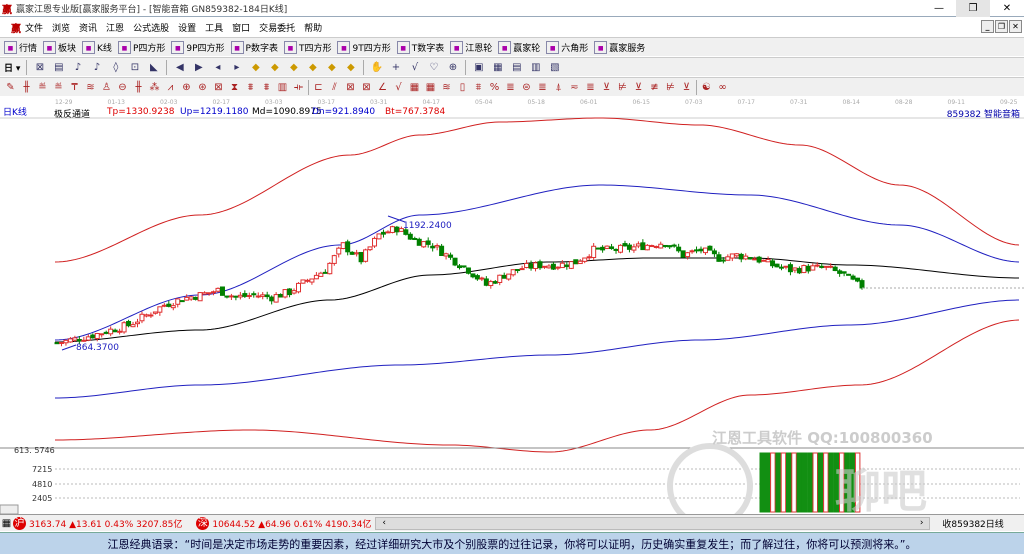 This screenshot has width=1024, height=554. I want to click on draw-tool-icon: ⊛, so click(202, 87).